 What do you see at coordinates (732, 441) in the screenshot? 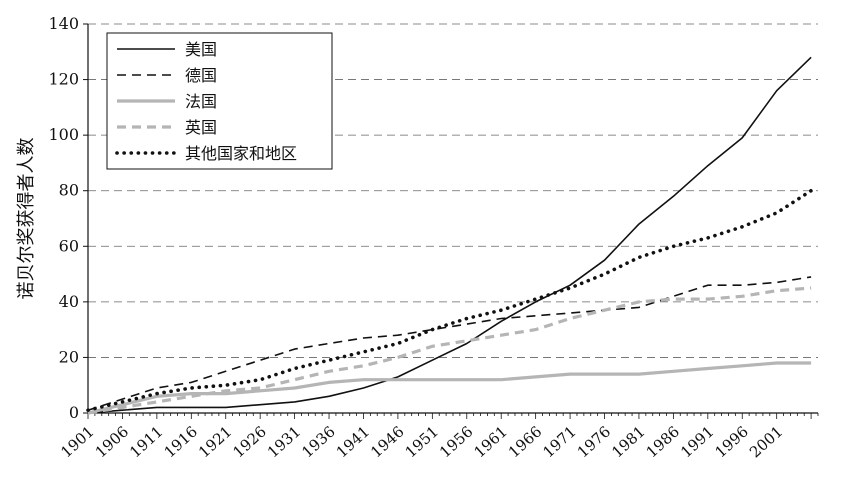
I see `x-tick-label: 1996` at bounding box center [732, 441].